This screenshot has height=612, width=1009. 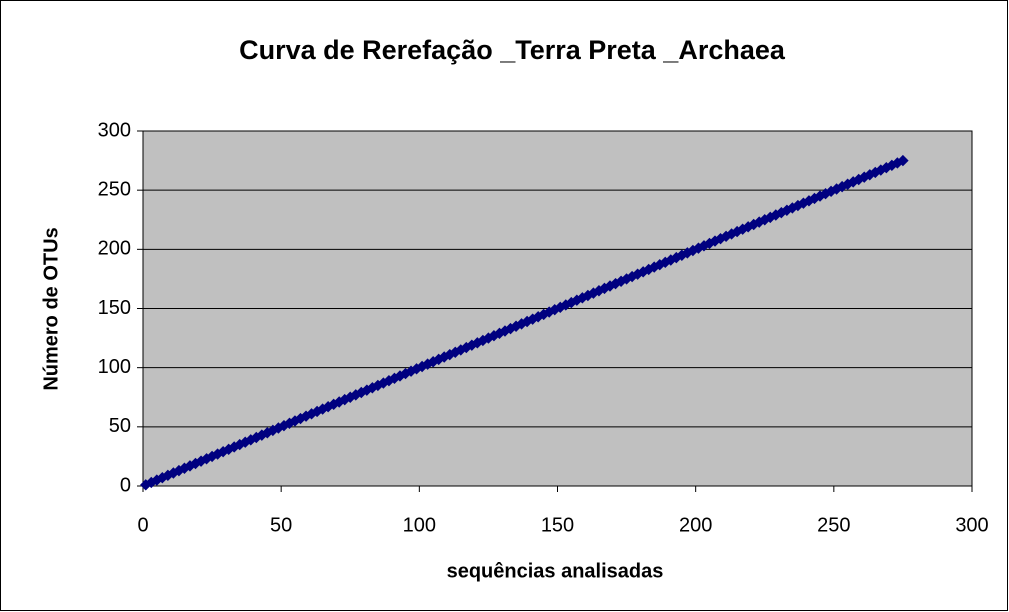 What do you see at coordinates (142, 525) in the screenshot?
I see `x-tick-label: 0` at bounding box center [142, 525].